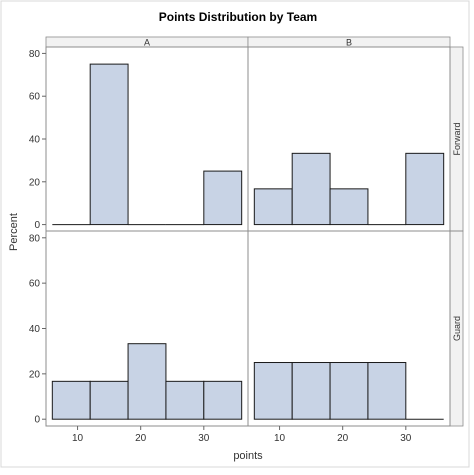 This screenshot has height=475, width=474. Describe the element at coordinates (457, 328) in the screenshot. I see `row-header-label-guard: Guard` at that location.